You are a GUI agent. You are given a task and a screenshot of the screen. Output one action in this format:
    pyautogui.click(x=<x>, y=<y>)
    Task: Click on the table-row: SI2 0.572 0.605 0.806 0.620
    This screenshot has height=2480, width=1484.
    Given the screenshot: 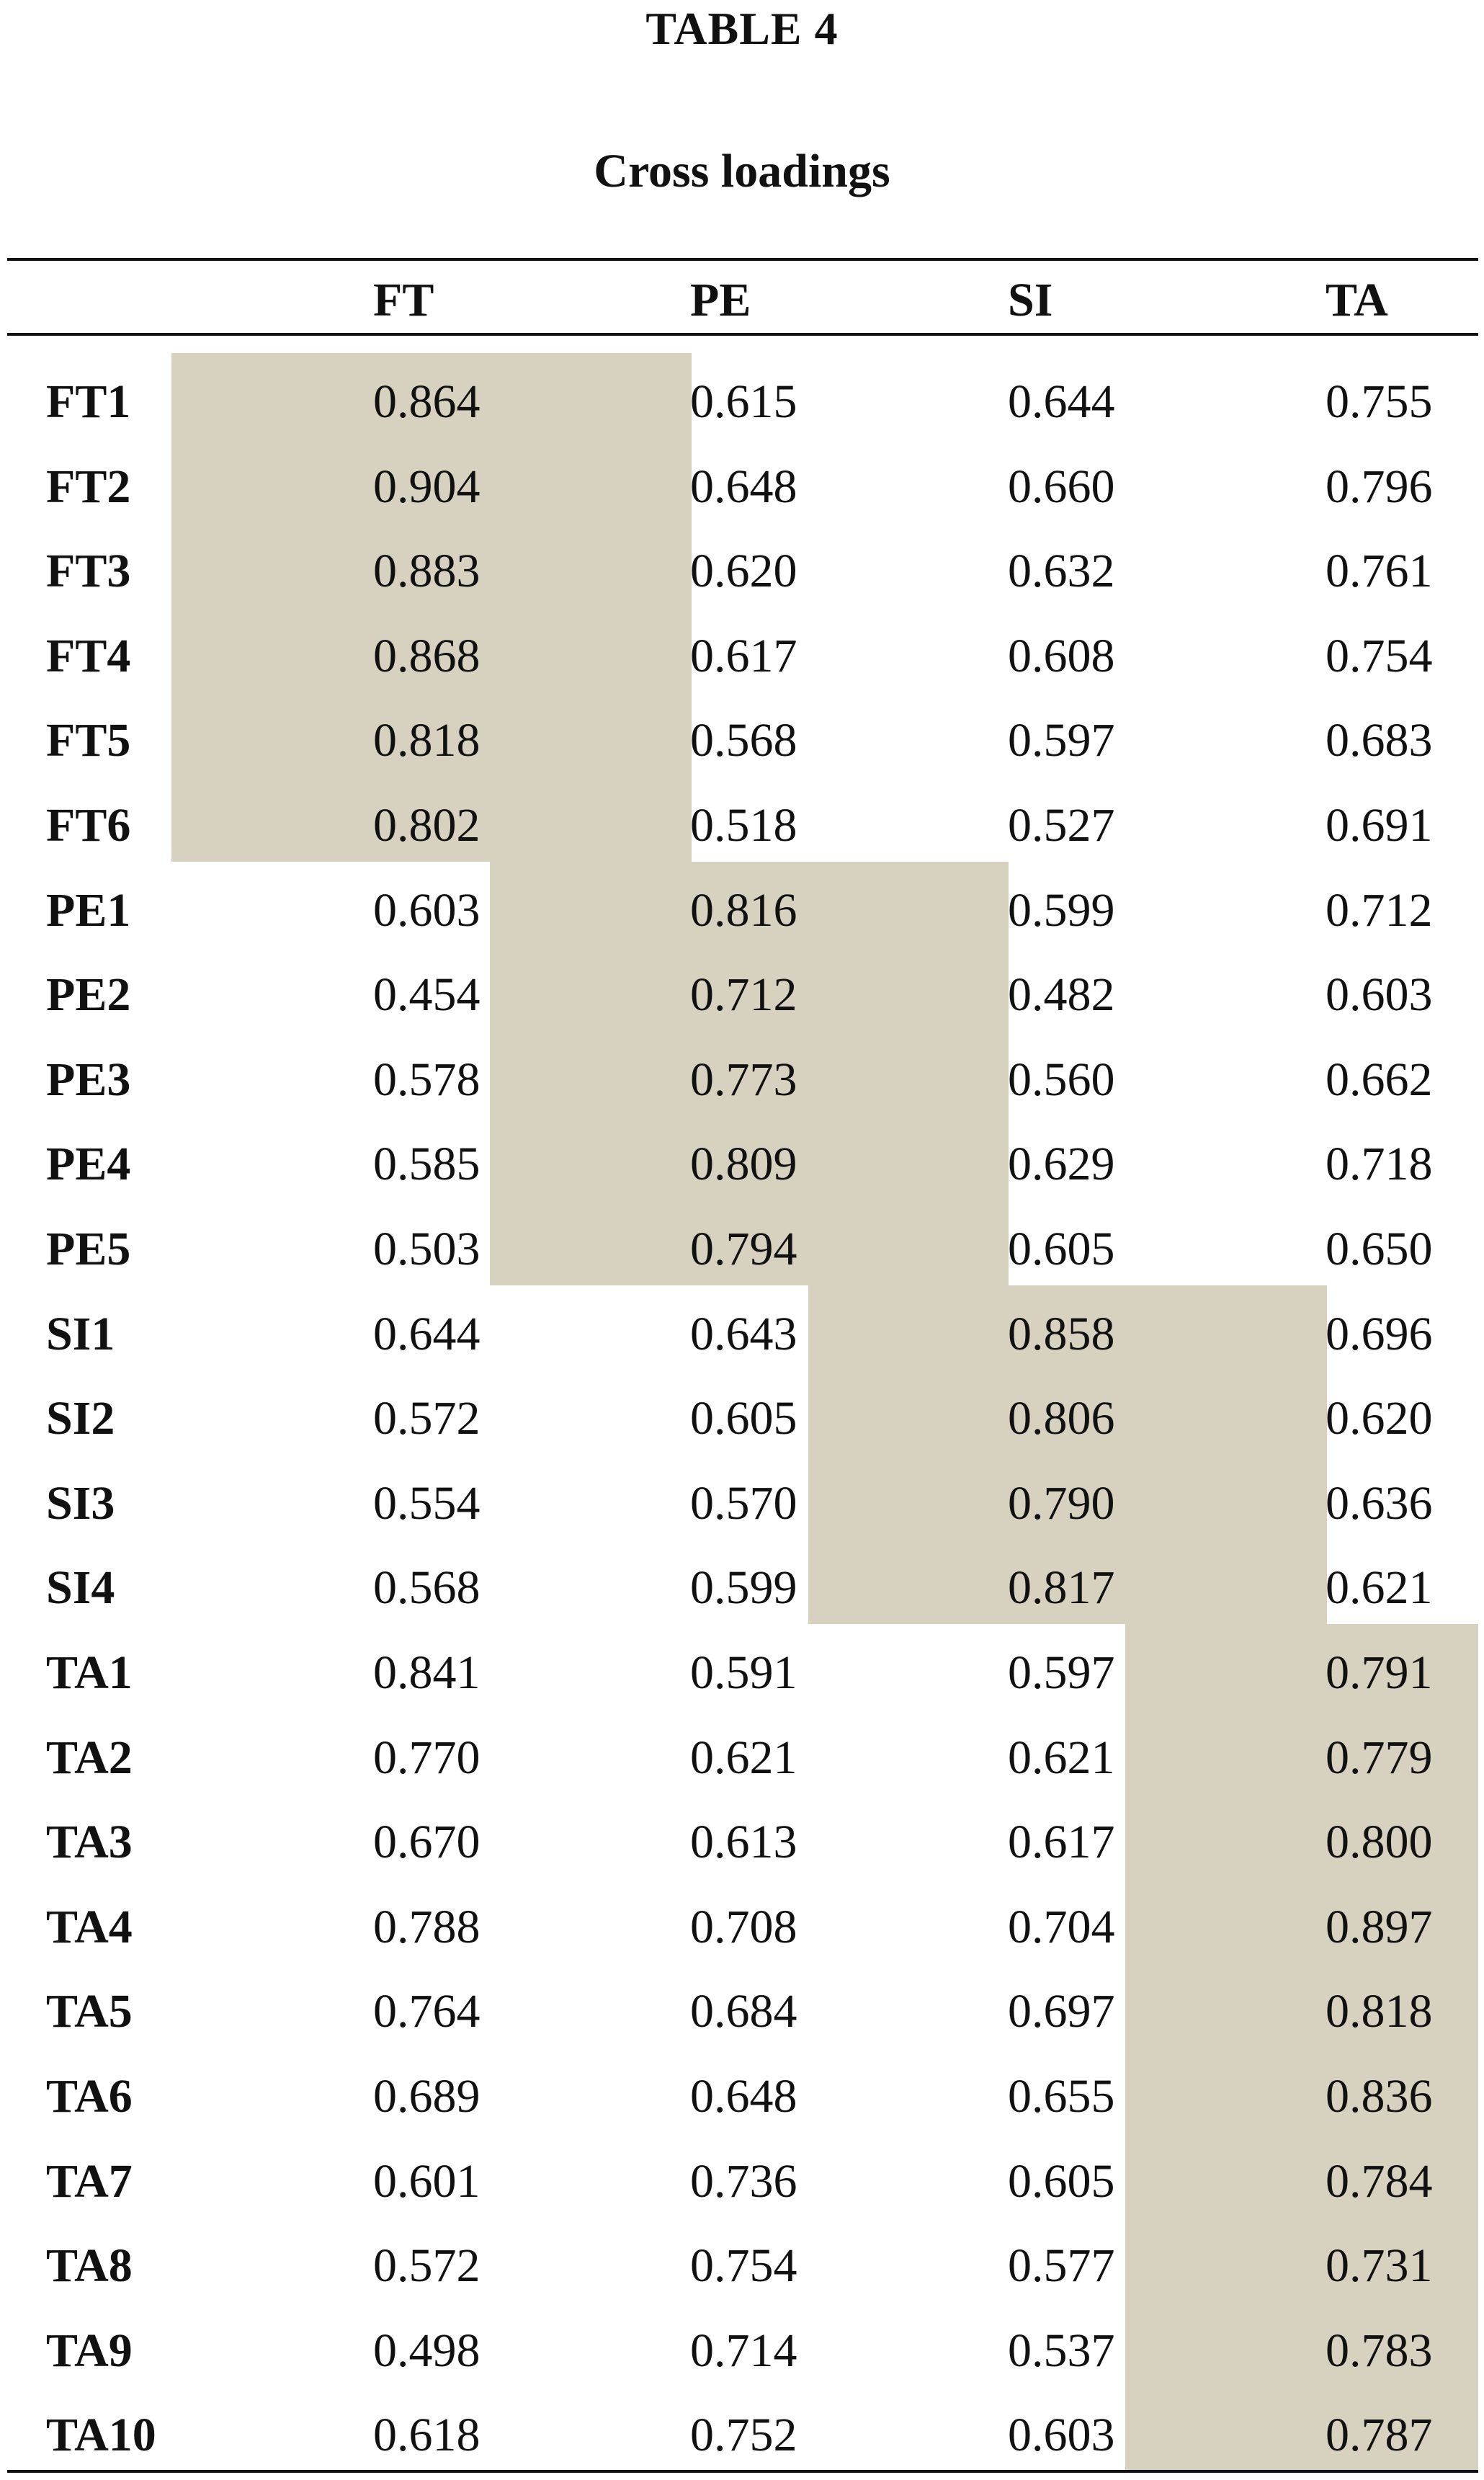 What is the action you would take?
    pyautogui.click(x=742, y=1416)
    